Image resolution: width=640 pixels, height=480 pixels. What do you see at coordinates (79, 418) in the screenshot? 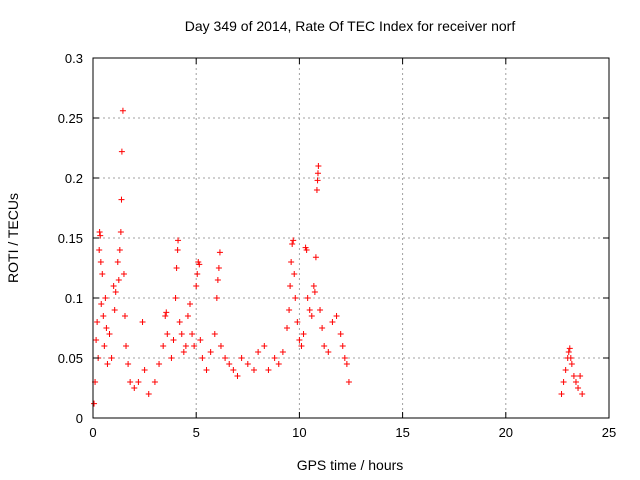
I see `y-tick-label: 0` at bounding box center [79, 418].